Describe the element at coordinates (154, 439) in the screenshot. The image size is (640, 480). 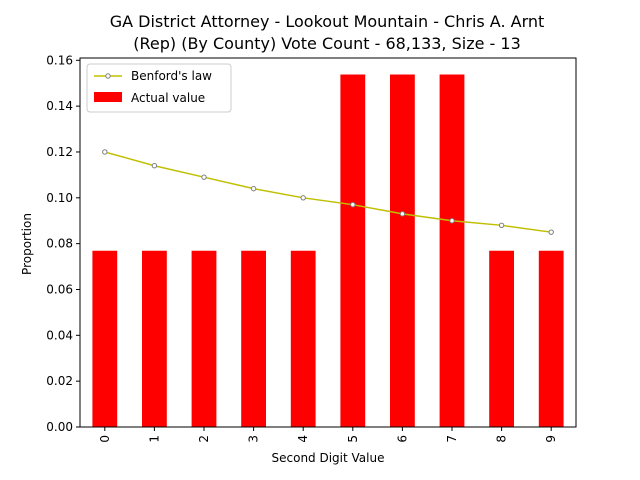
I see `x-tick-label: 1` at that location.